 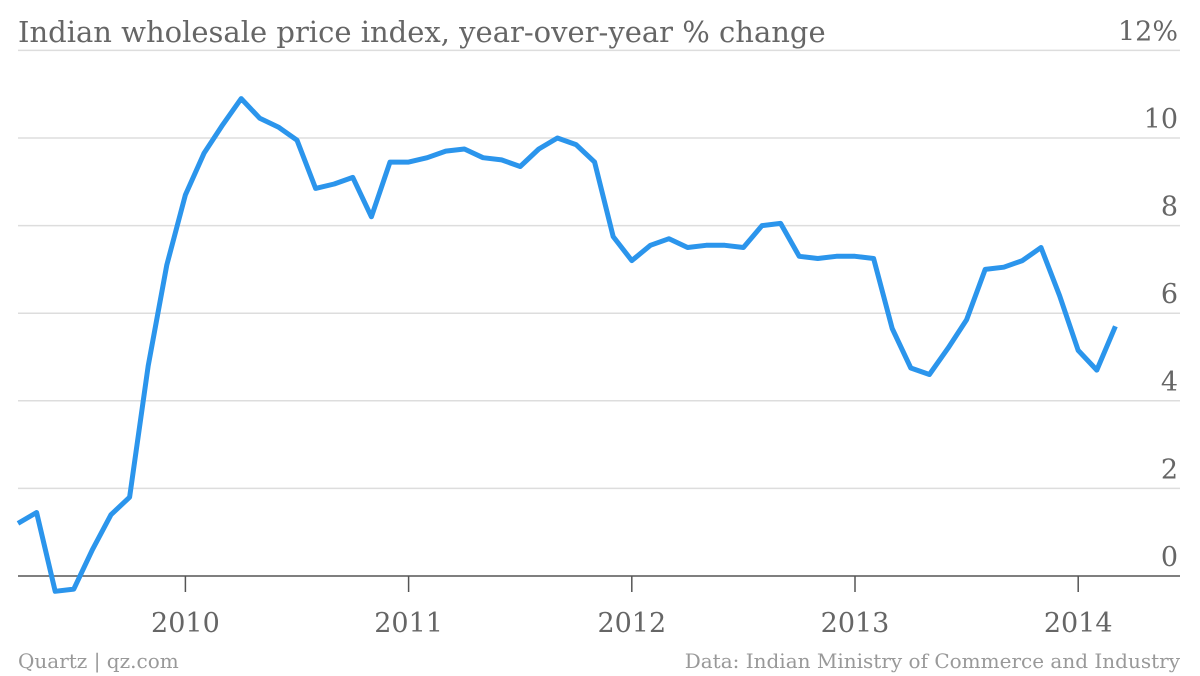 What do you see at coordinates (1169, 557) in the screenshot?
I see `y-tick-label: 0` at bounding box center [1169, 557].